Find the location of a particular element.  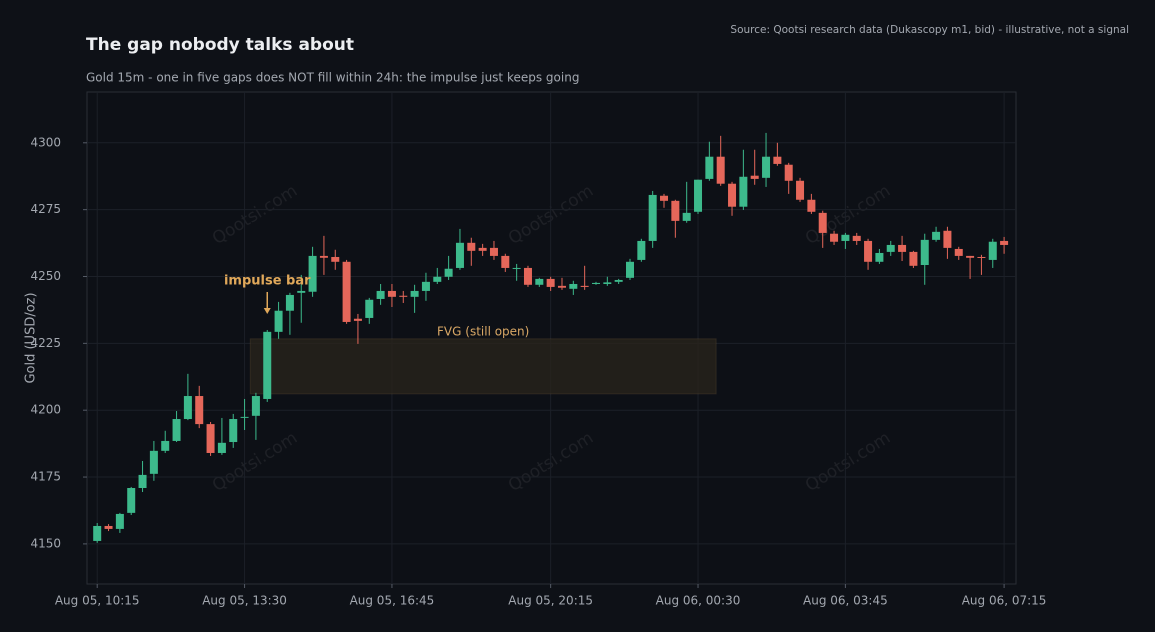

x-tick-label: Aug 06, 03:45 is located at coordinates (845, 601).